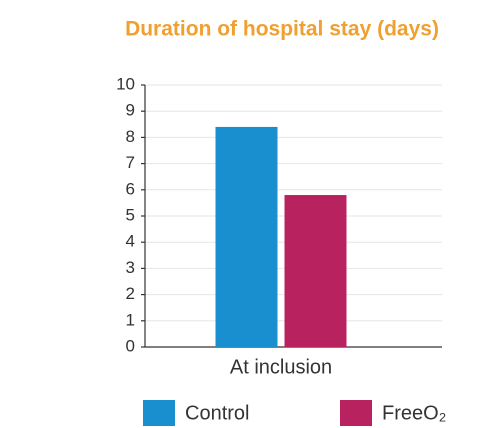 This screenshot has height=428, width=479. I want to click on y-tick-label: 8, so click(130, 136).